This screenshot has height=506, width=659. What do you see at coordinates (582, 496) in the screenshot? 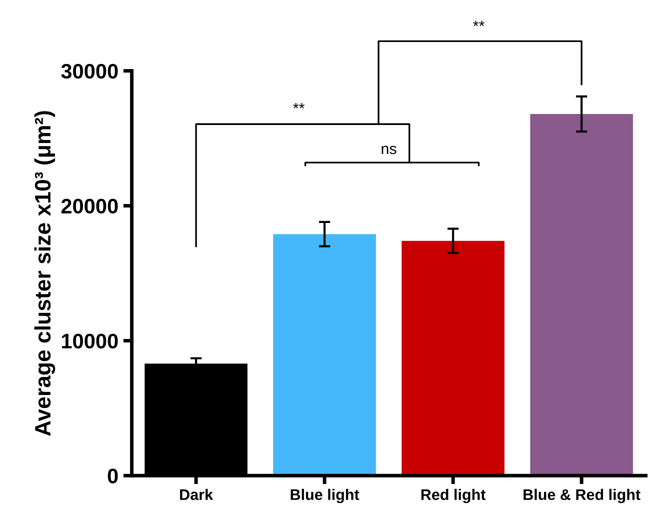
I see `x-tick-label: Blue & Red light` at bounding box center [582, 496].